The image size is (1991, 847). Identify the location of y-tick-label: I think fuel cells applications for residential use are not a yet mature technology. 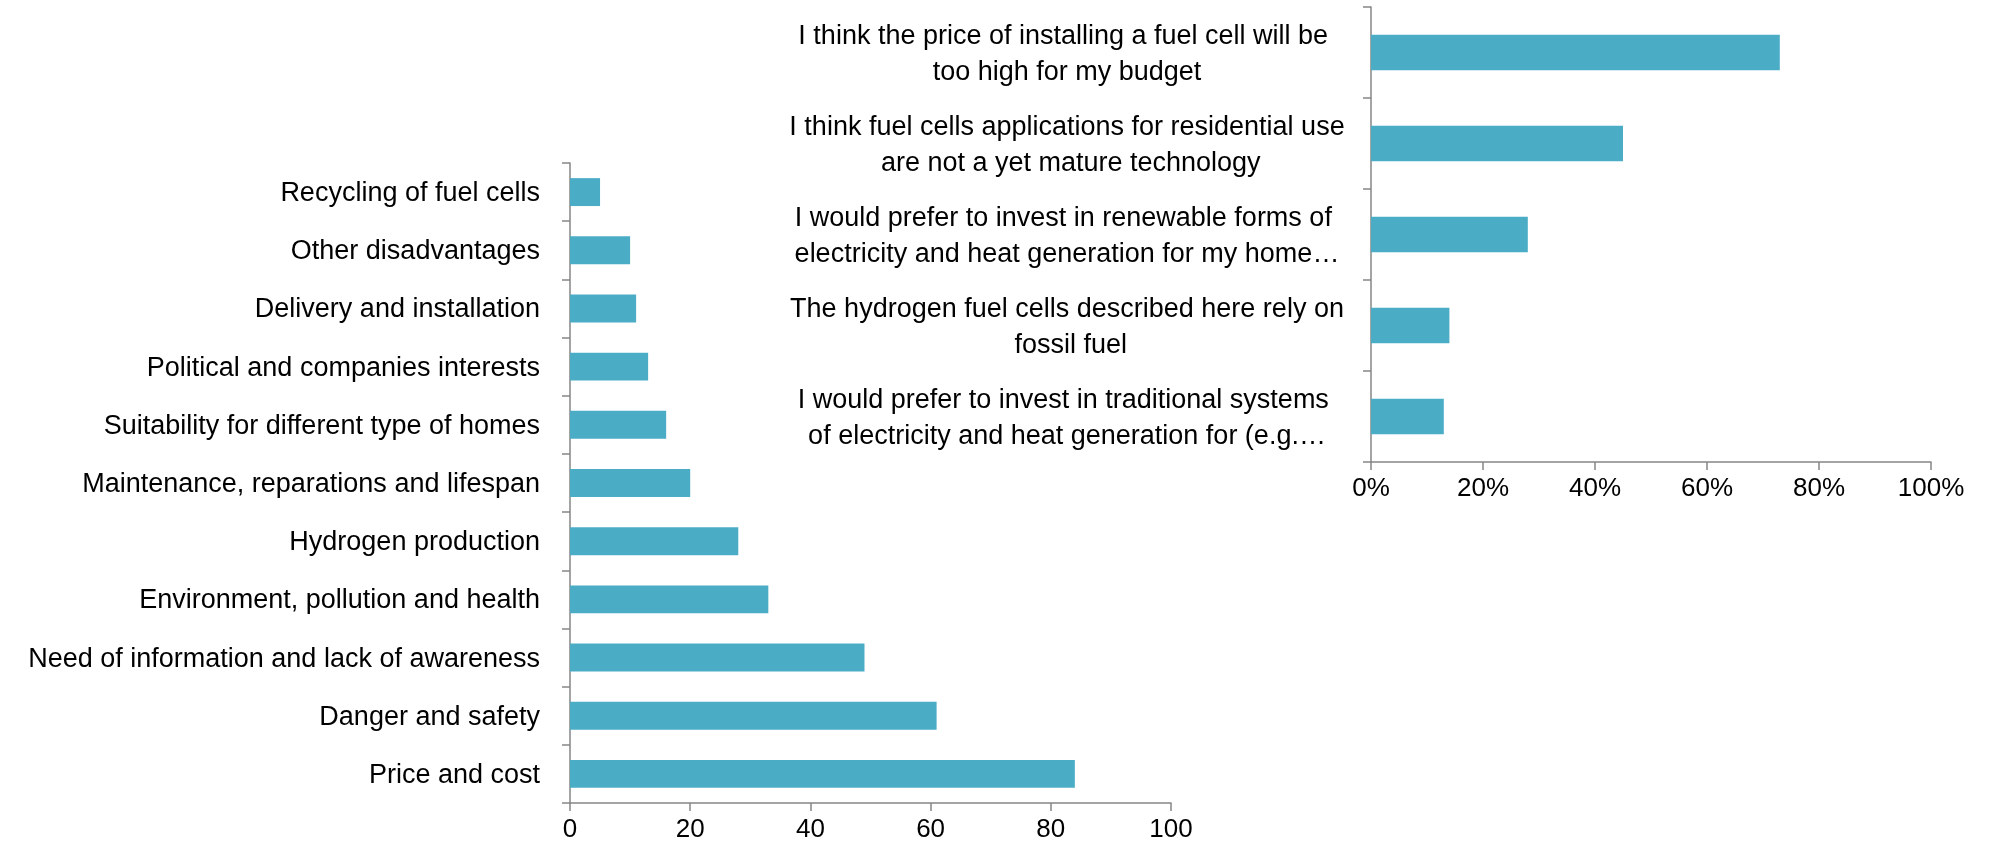
(1067, 143).